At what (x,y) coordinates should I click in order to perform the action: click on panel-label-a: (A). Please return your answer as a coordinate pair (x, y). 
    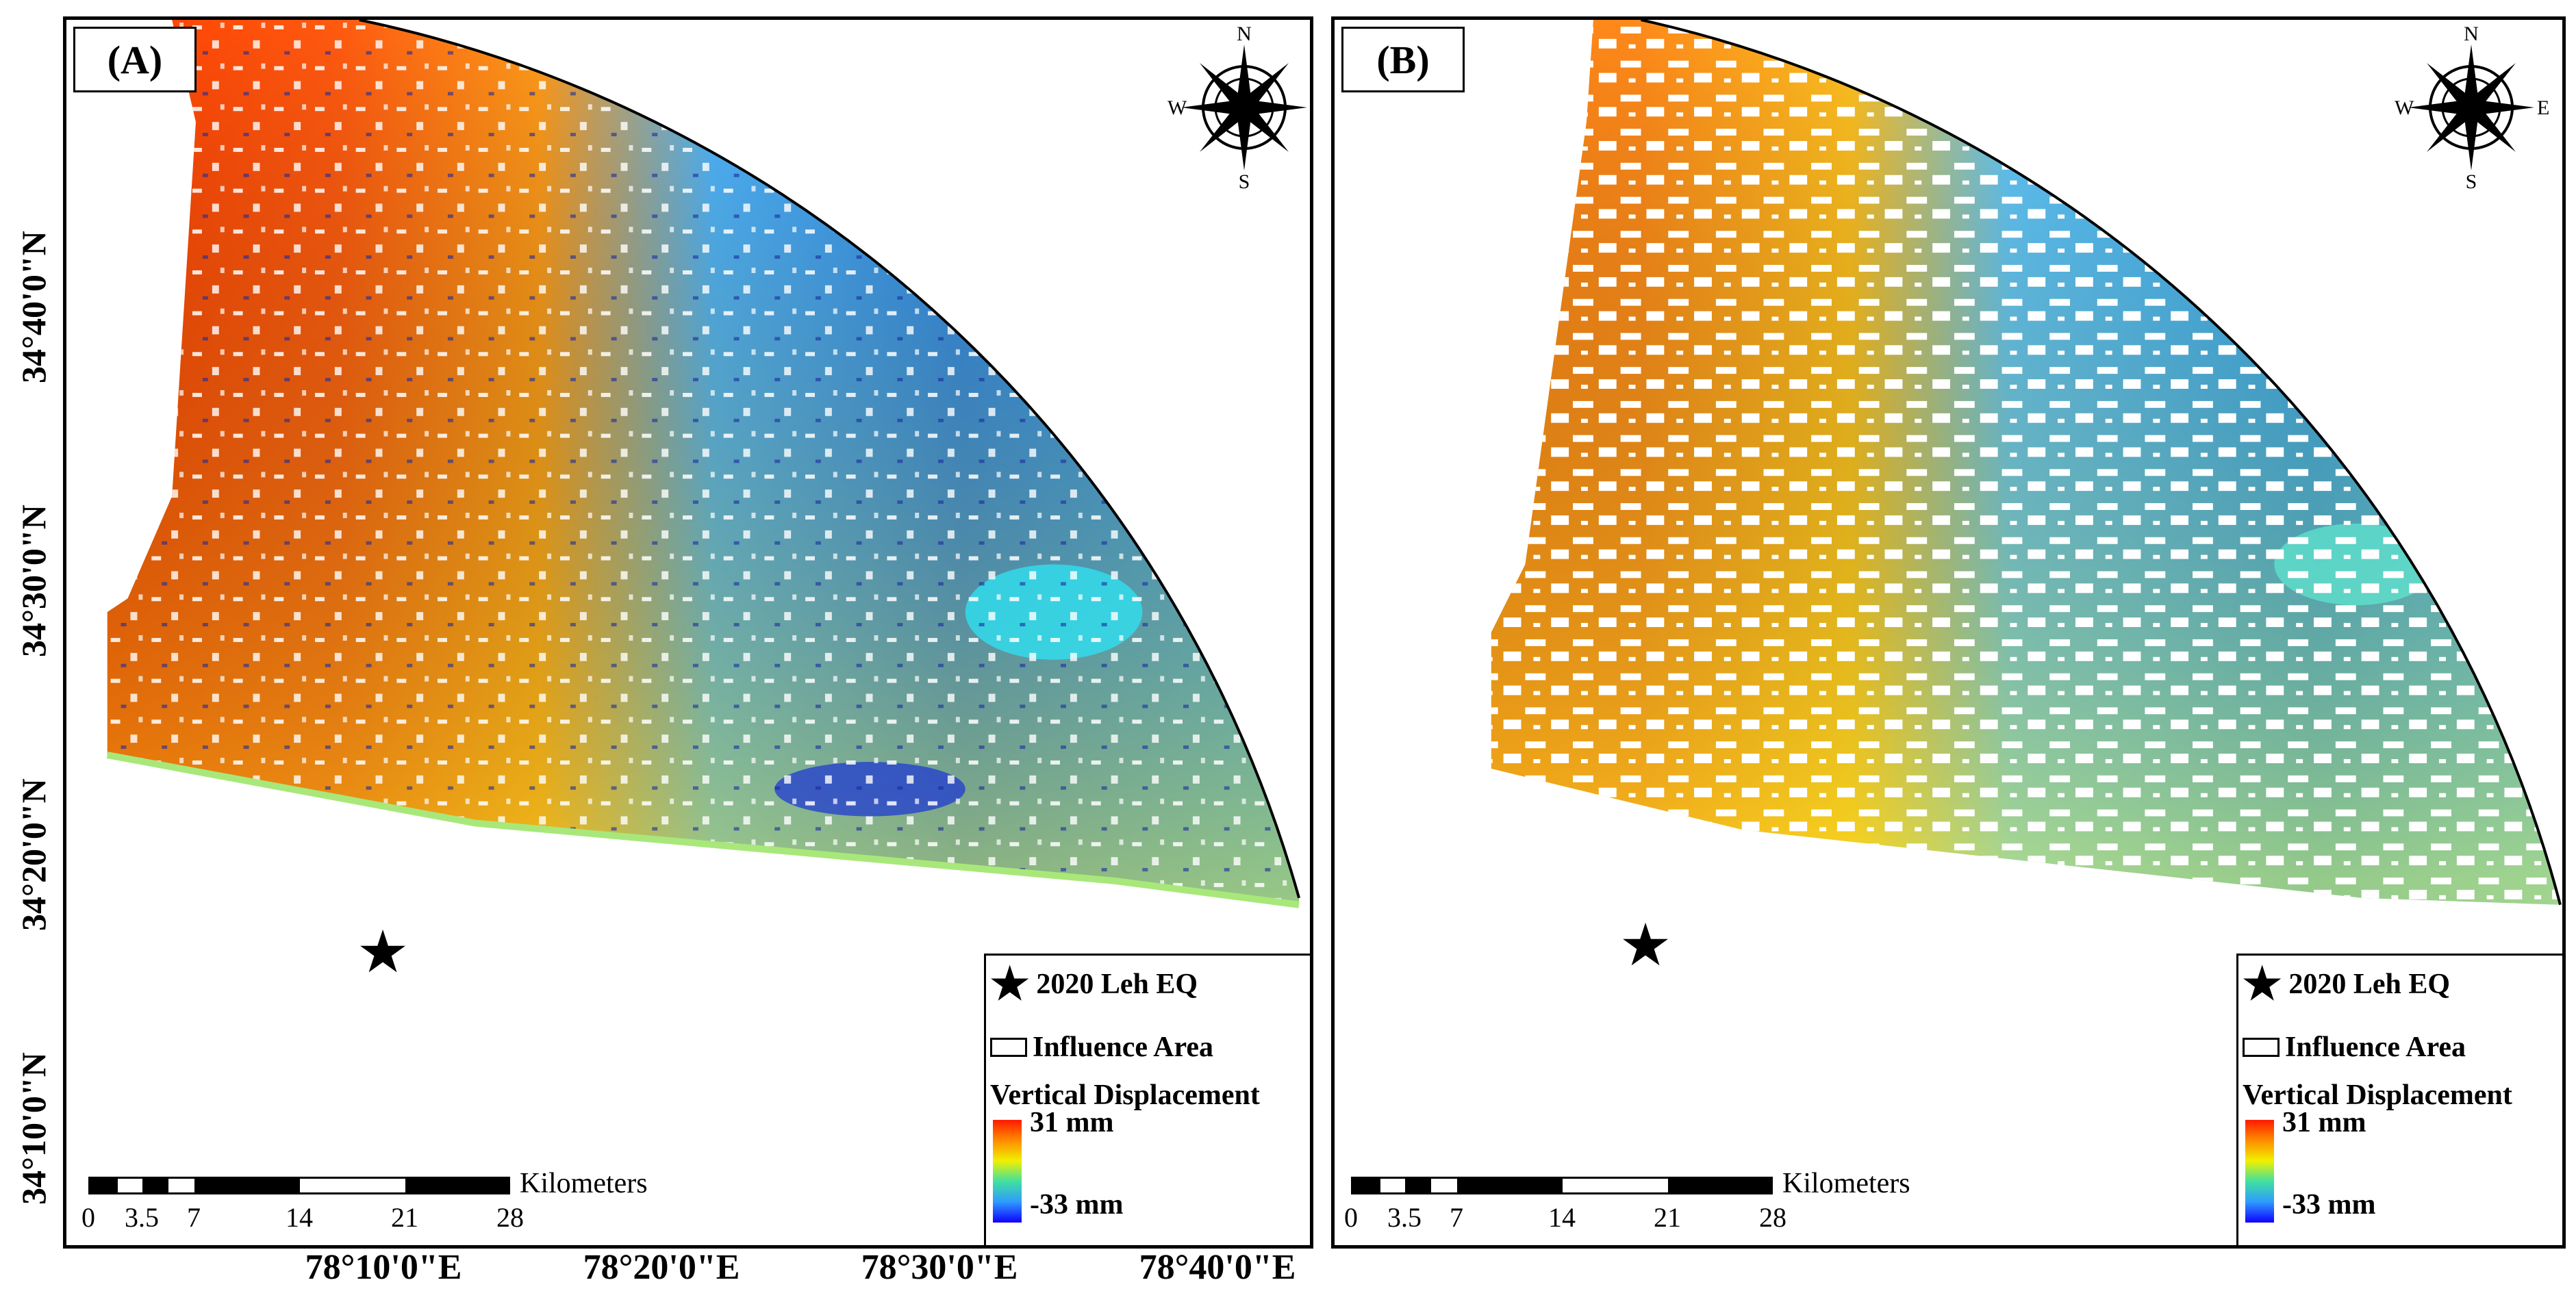
    Looking at the image, I should click on (135, 59).